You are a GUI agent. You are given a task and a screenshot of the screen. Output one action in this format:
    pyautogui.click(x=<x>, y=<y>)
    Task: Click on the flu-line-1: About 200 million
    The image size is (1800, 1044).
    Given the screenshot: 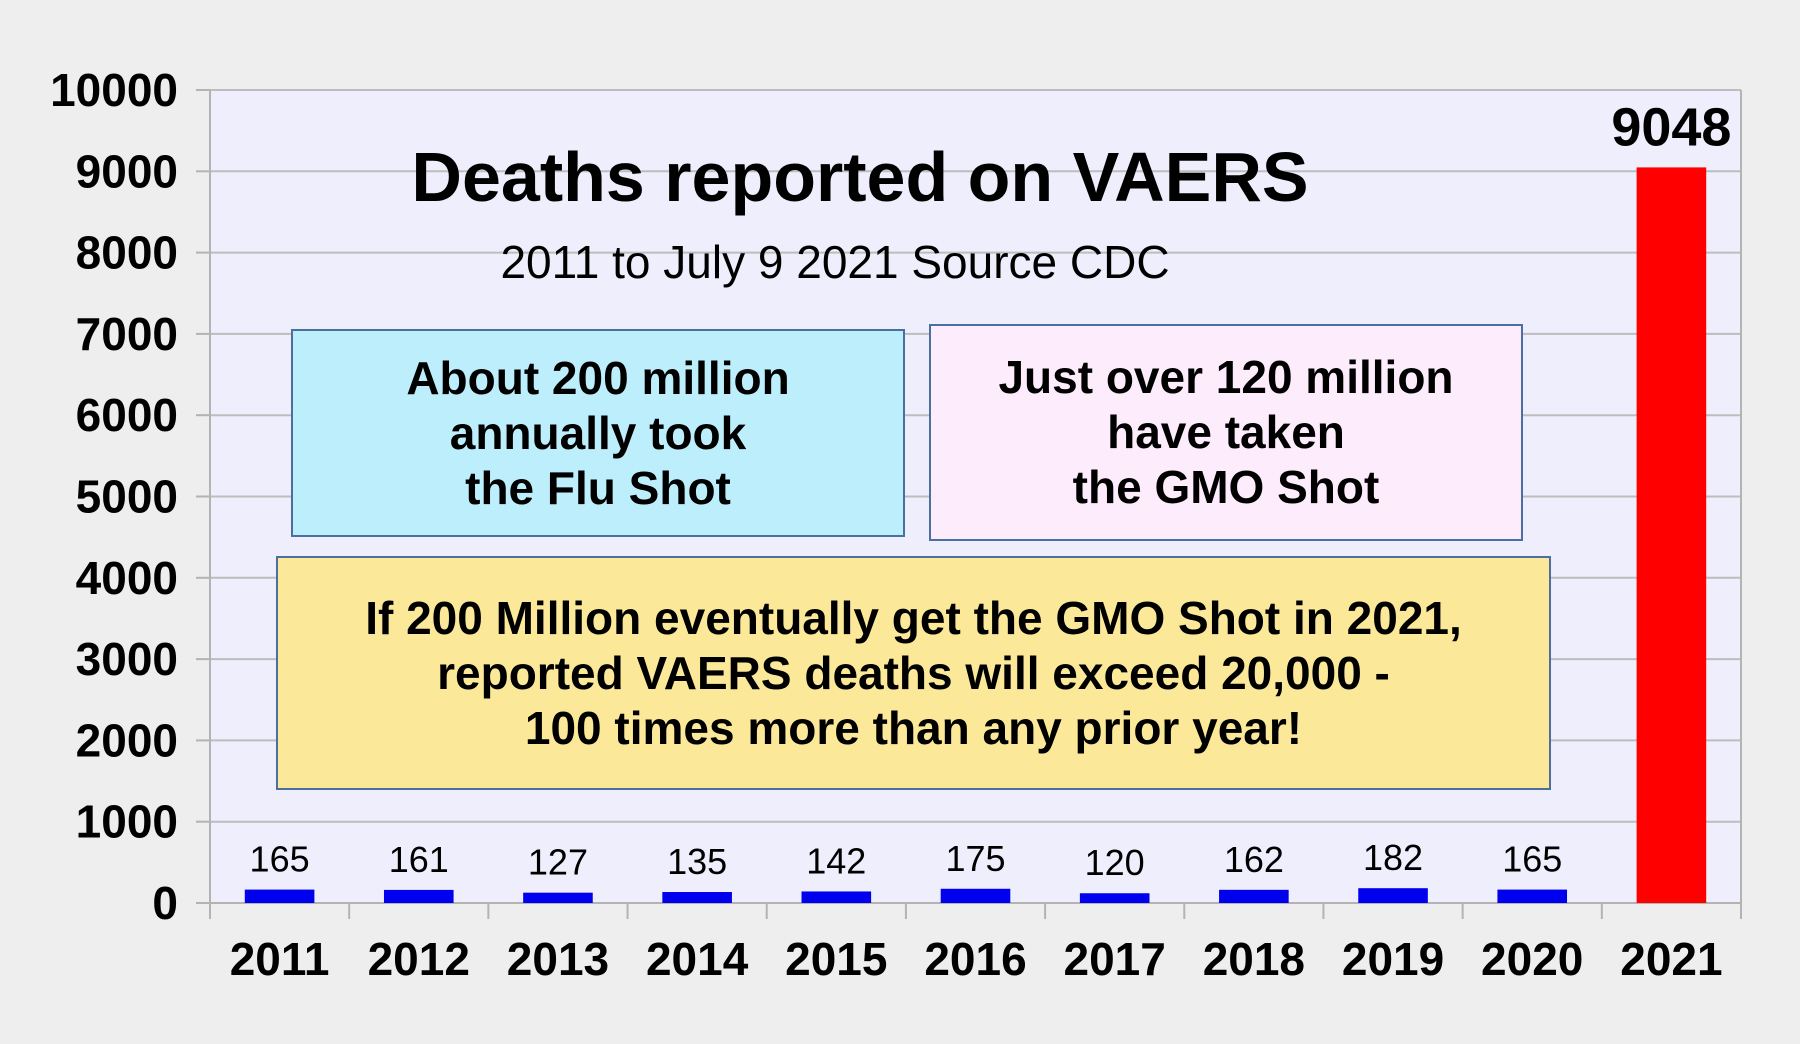 What is the action you would take?
    pyautogui.click(x=598, y=377)
    